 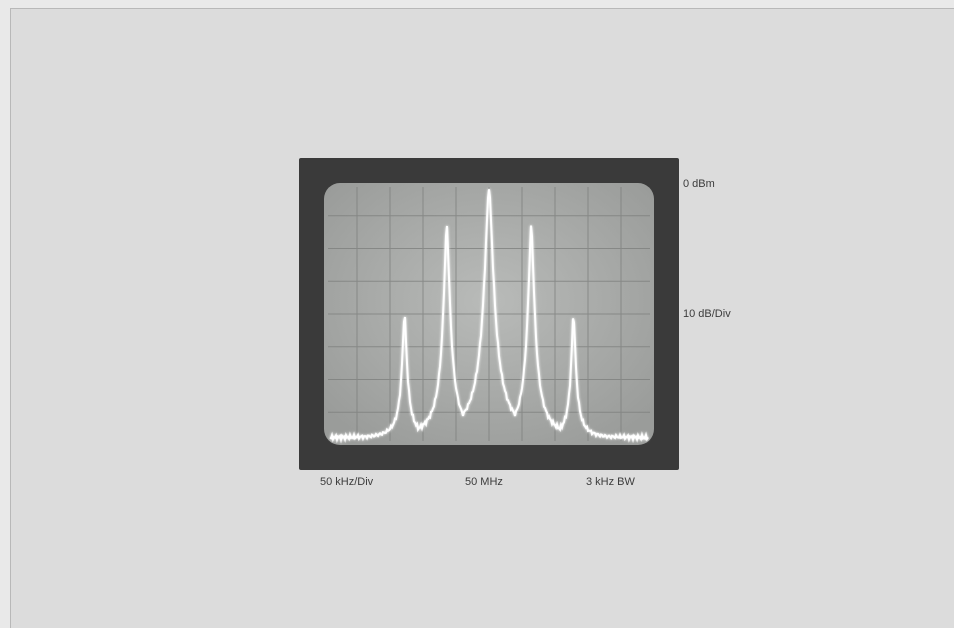 I want to click on graticule, so click(x=489, y=314).